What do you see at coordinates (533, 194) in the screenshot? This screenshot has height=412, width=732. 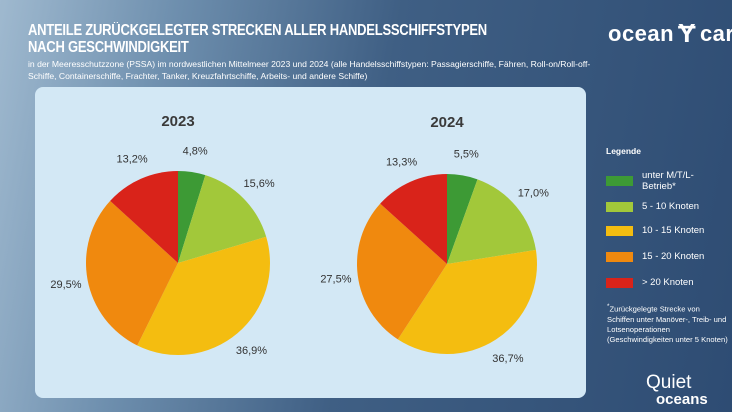 I see `data-label: 17,0%` at bounding box center [533, 194].